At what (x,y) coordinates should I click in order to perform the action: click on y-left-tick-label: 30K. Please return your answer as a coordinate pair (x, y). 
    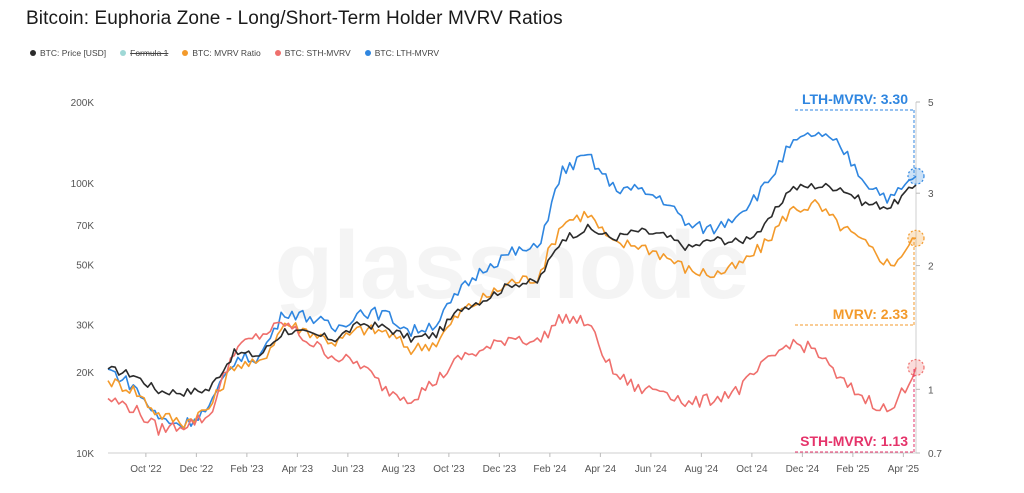
    Looking at the image, I should click on (85, 325).